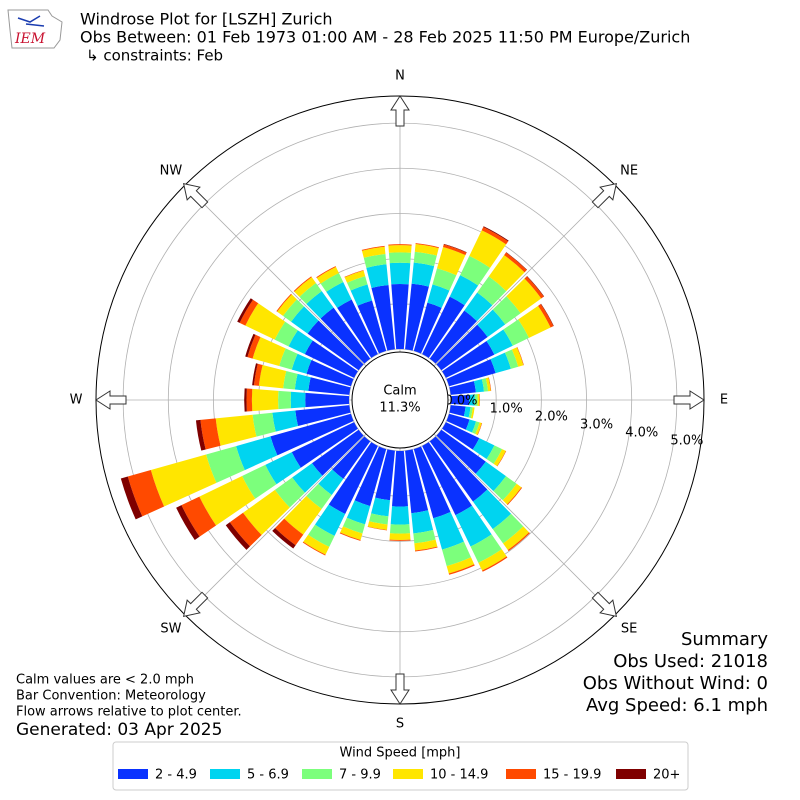 This screenshot has width=800, height=800. I want to click on flow-arrow, so click(400, 111).